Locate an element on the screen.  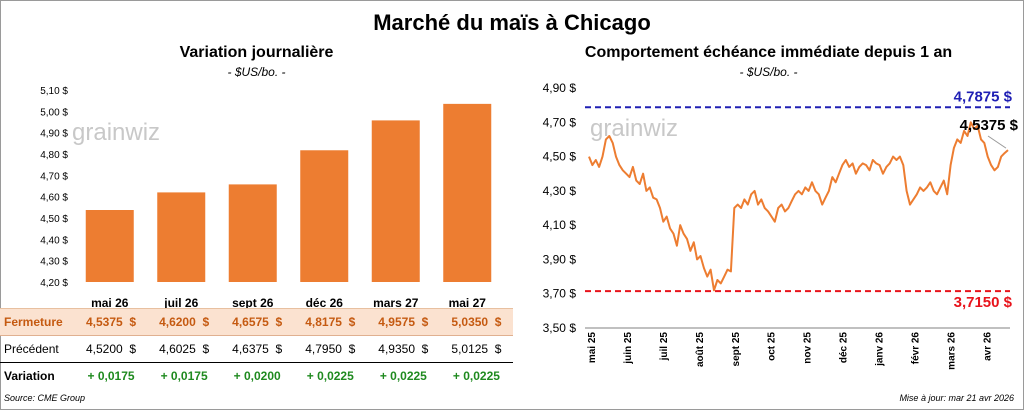
previous-value: 4,6025 $ is located at coordinates (184, 349).